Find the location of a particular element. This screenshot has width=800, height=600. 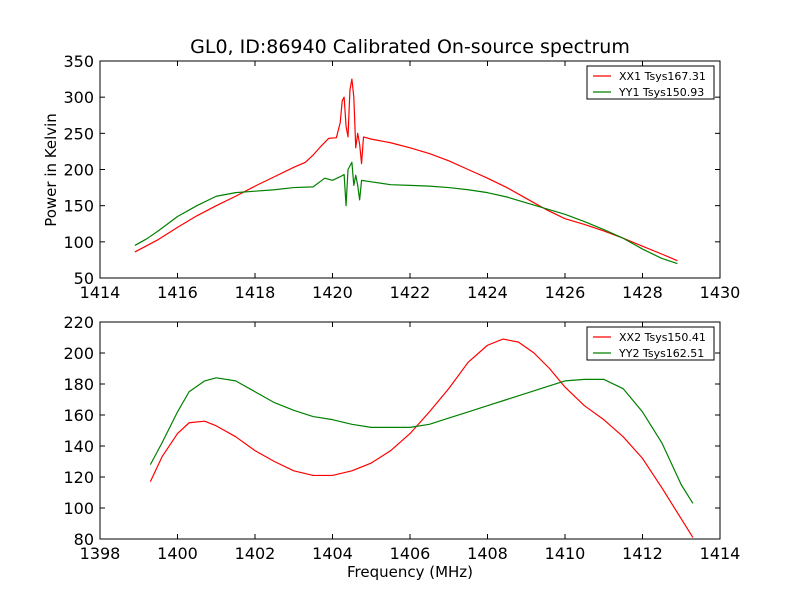

x-tick-label: 1406 is located at coordinates (410, 553).